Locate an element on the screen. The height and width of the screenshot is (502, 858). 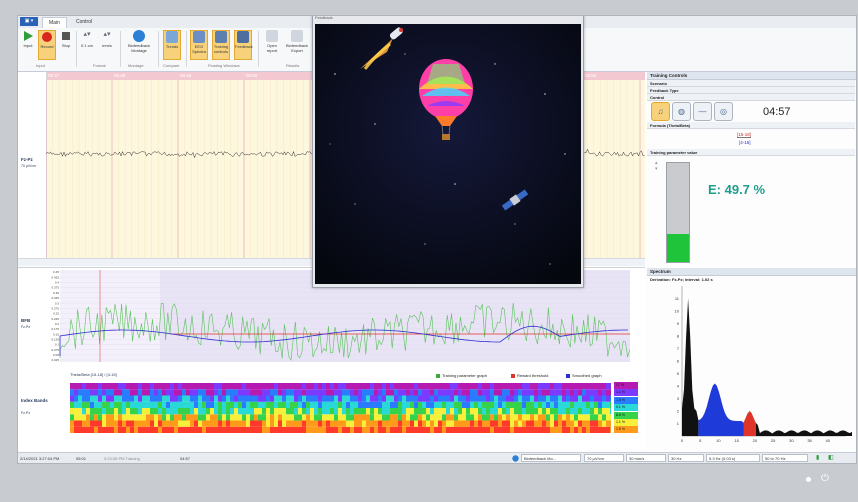
parameter-value: E: 49.7 % is located at coordinates (737, 189).